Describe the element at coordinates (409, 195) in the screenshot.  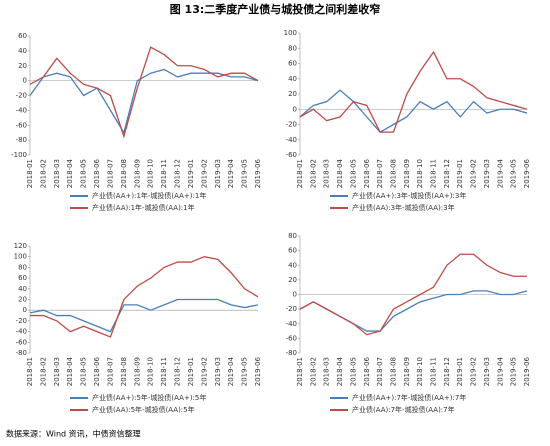
I see `legend-label: 产业债(AA+):3年-城投债(AA+):3年` at that location.